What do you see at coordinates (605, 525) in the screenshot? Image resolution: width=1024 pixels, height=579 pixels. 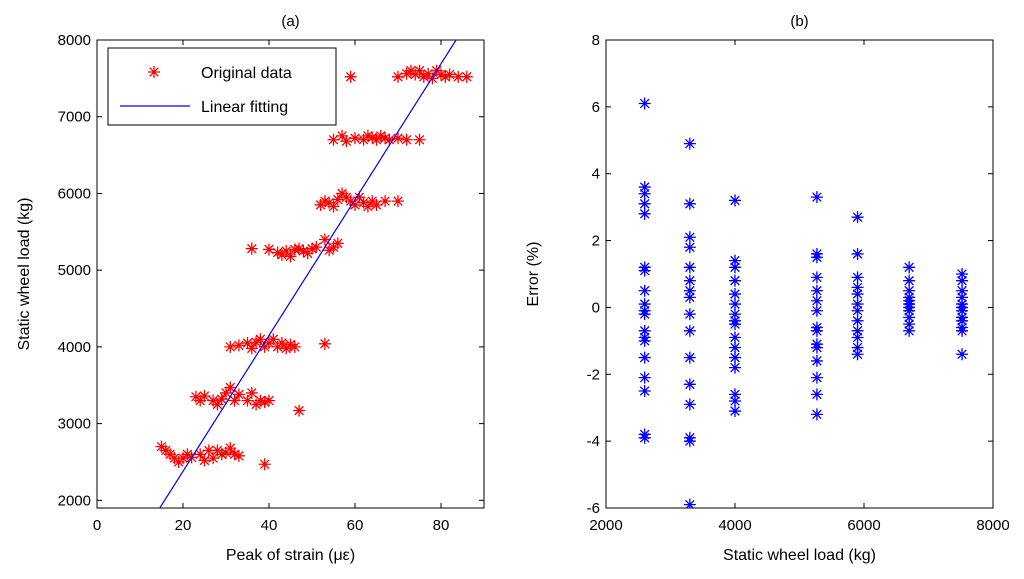 I see `x-tick-label: 2000` at bounding box center [605, 525].